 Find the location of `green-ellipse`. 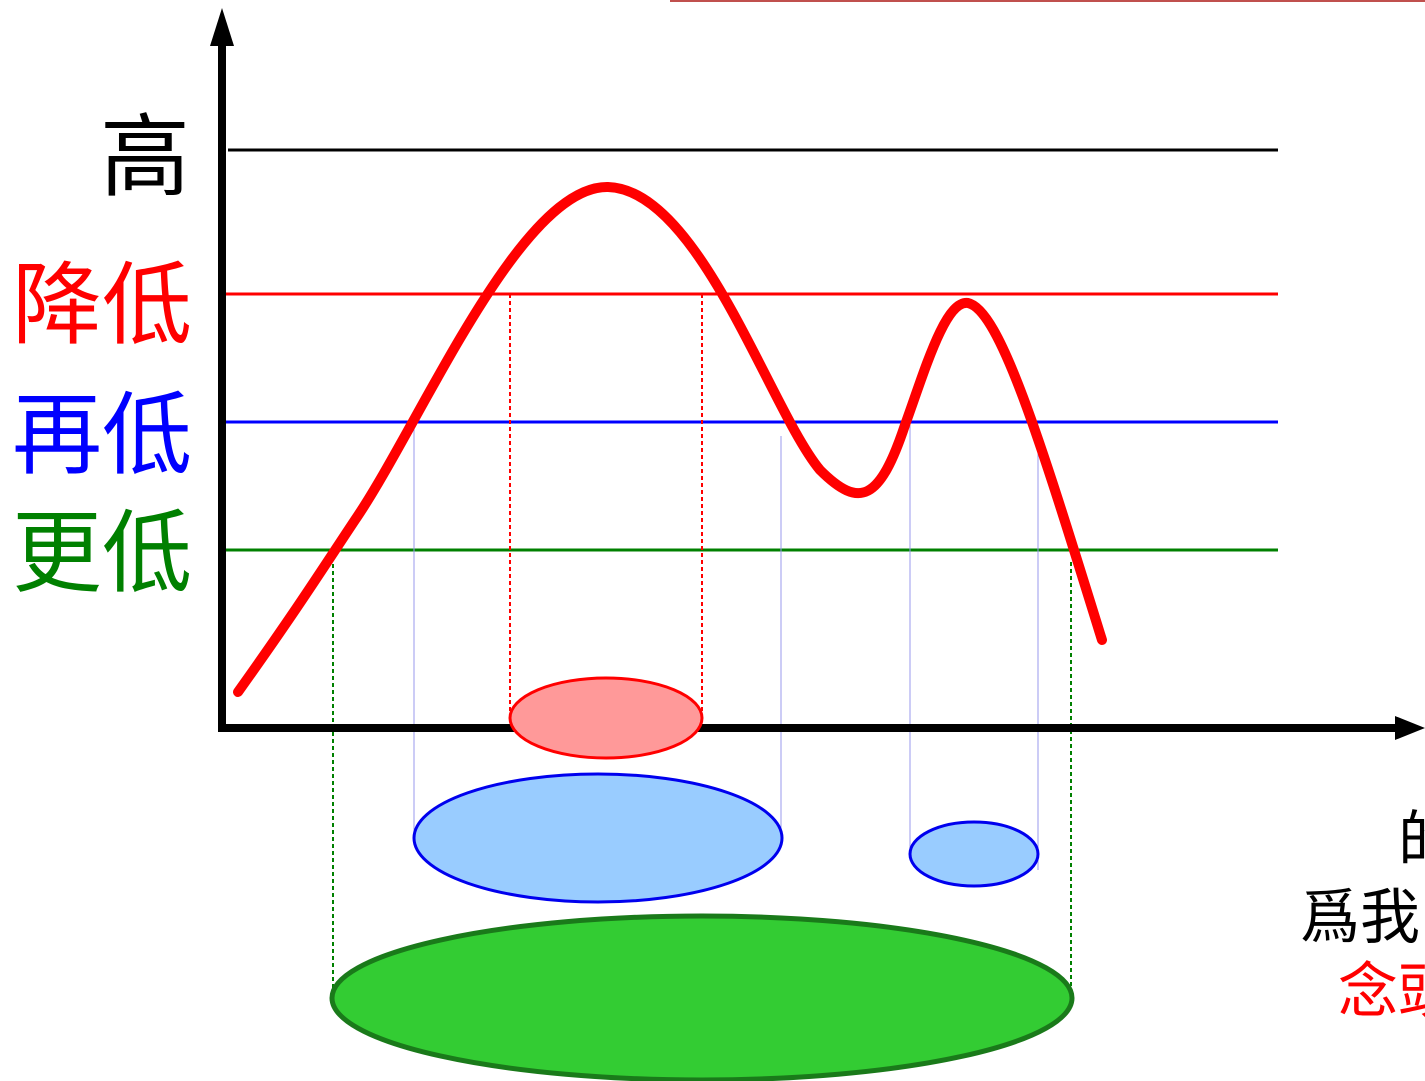

green-ellipse is located at coordinates (702, 997).